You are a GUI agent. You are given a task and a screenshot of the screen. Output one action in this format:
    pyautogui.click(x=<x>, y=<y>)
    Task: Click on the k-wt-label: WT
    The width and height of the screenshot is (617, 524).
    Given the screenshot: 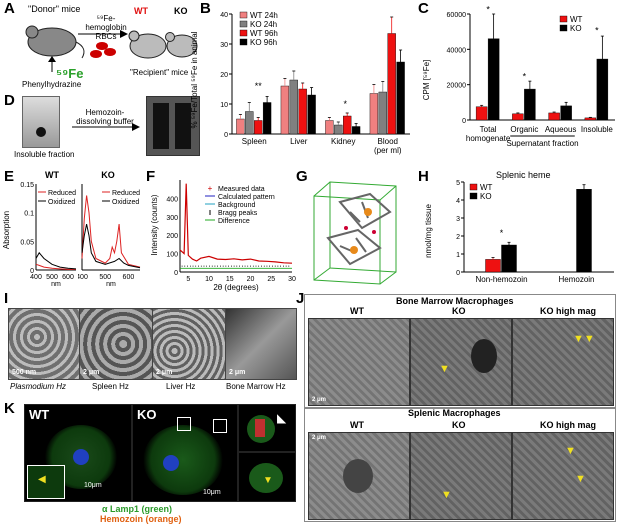 What is the action you would take?
    pyautogui.click(x=39, y=414)
    